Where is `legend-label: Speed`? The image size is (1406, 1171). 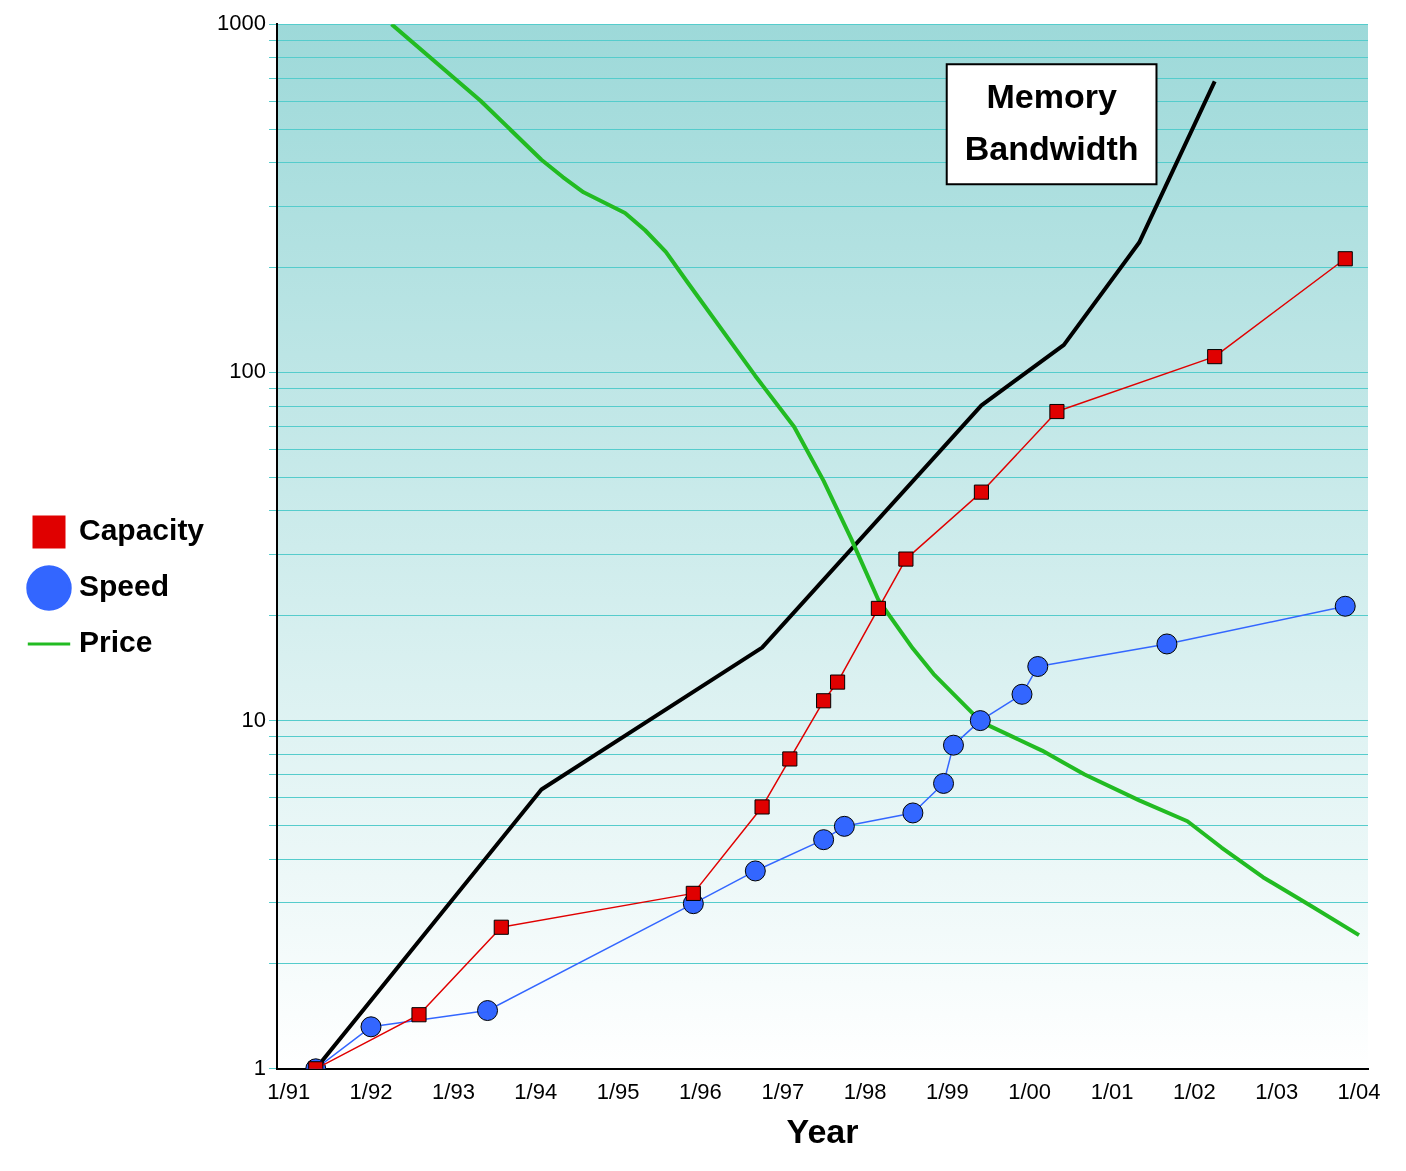
legend-label: Speed is located at coordinates (124, 586).